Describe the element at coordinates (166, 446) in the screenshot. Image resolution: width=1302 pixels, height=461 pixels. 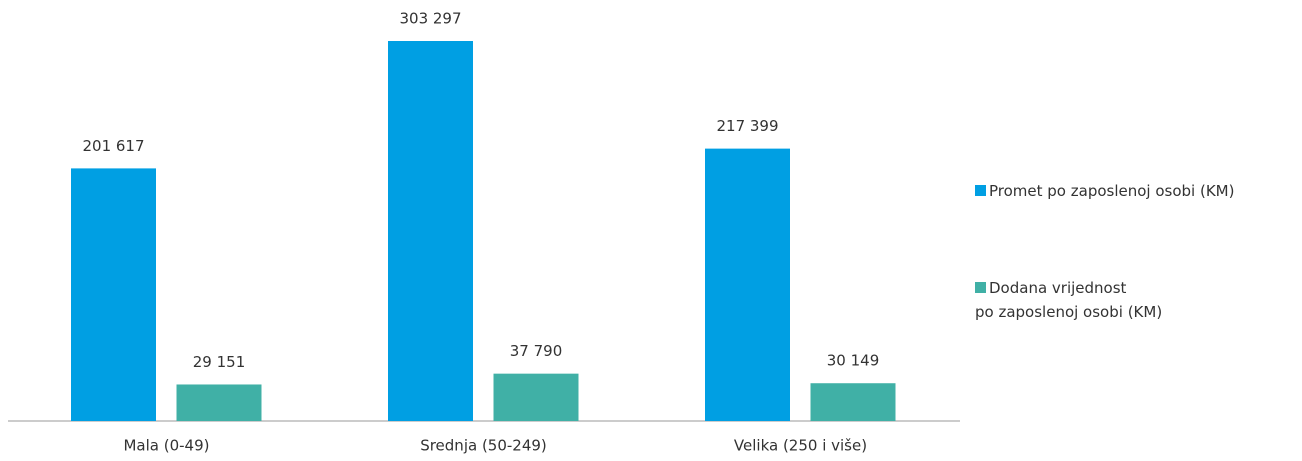
I see `x-tick-label: Mala (0-49)` at that location.